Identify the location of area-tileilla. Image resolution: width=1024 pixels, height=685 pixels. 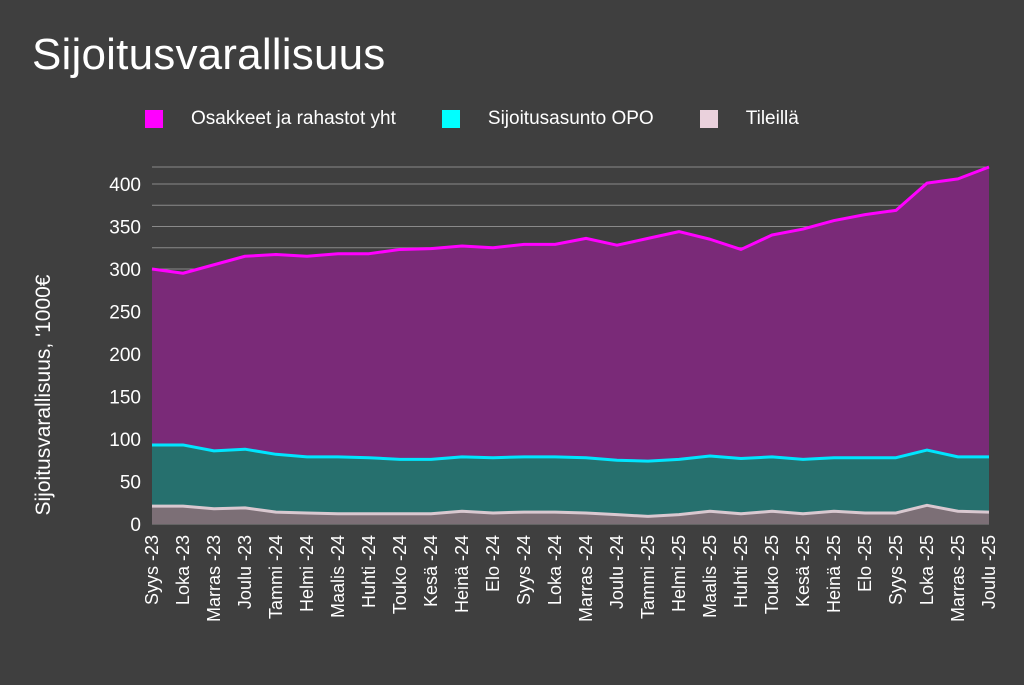
(570, 514).